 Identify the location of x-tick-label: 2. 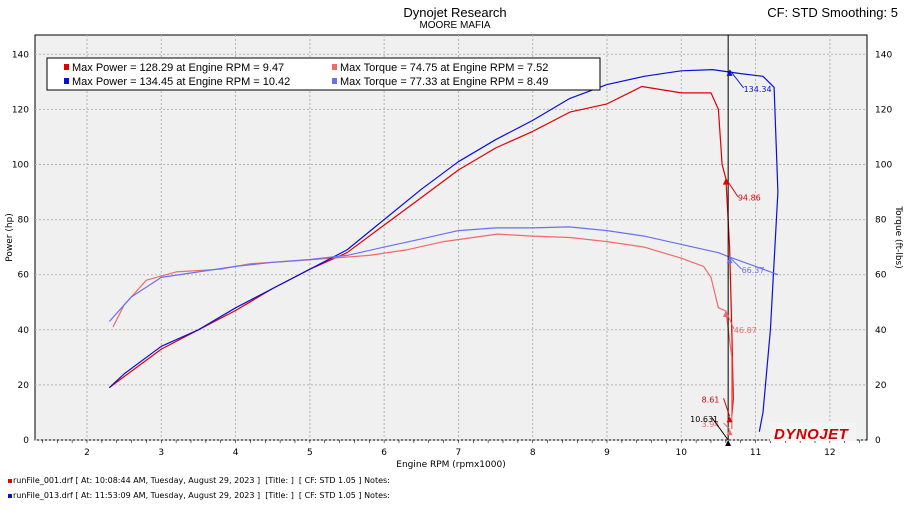
(87, 453).